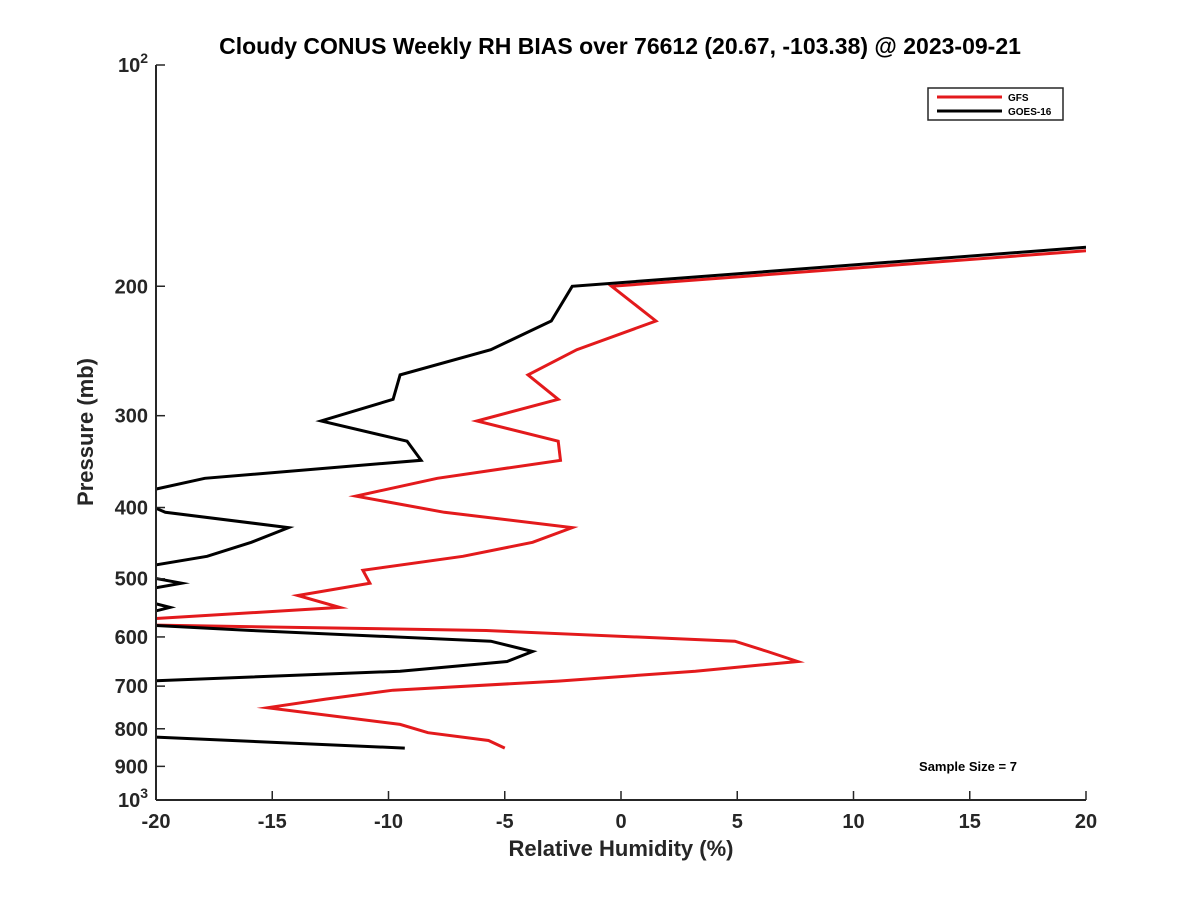 Image resolution: width=1200 pixels, height=900 pixels. What do you see at coordinates (85, 432) in the screenshot?
I see `y-axis-label: Pressure (mb)` at bounding box center [85, 432].